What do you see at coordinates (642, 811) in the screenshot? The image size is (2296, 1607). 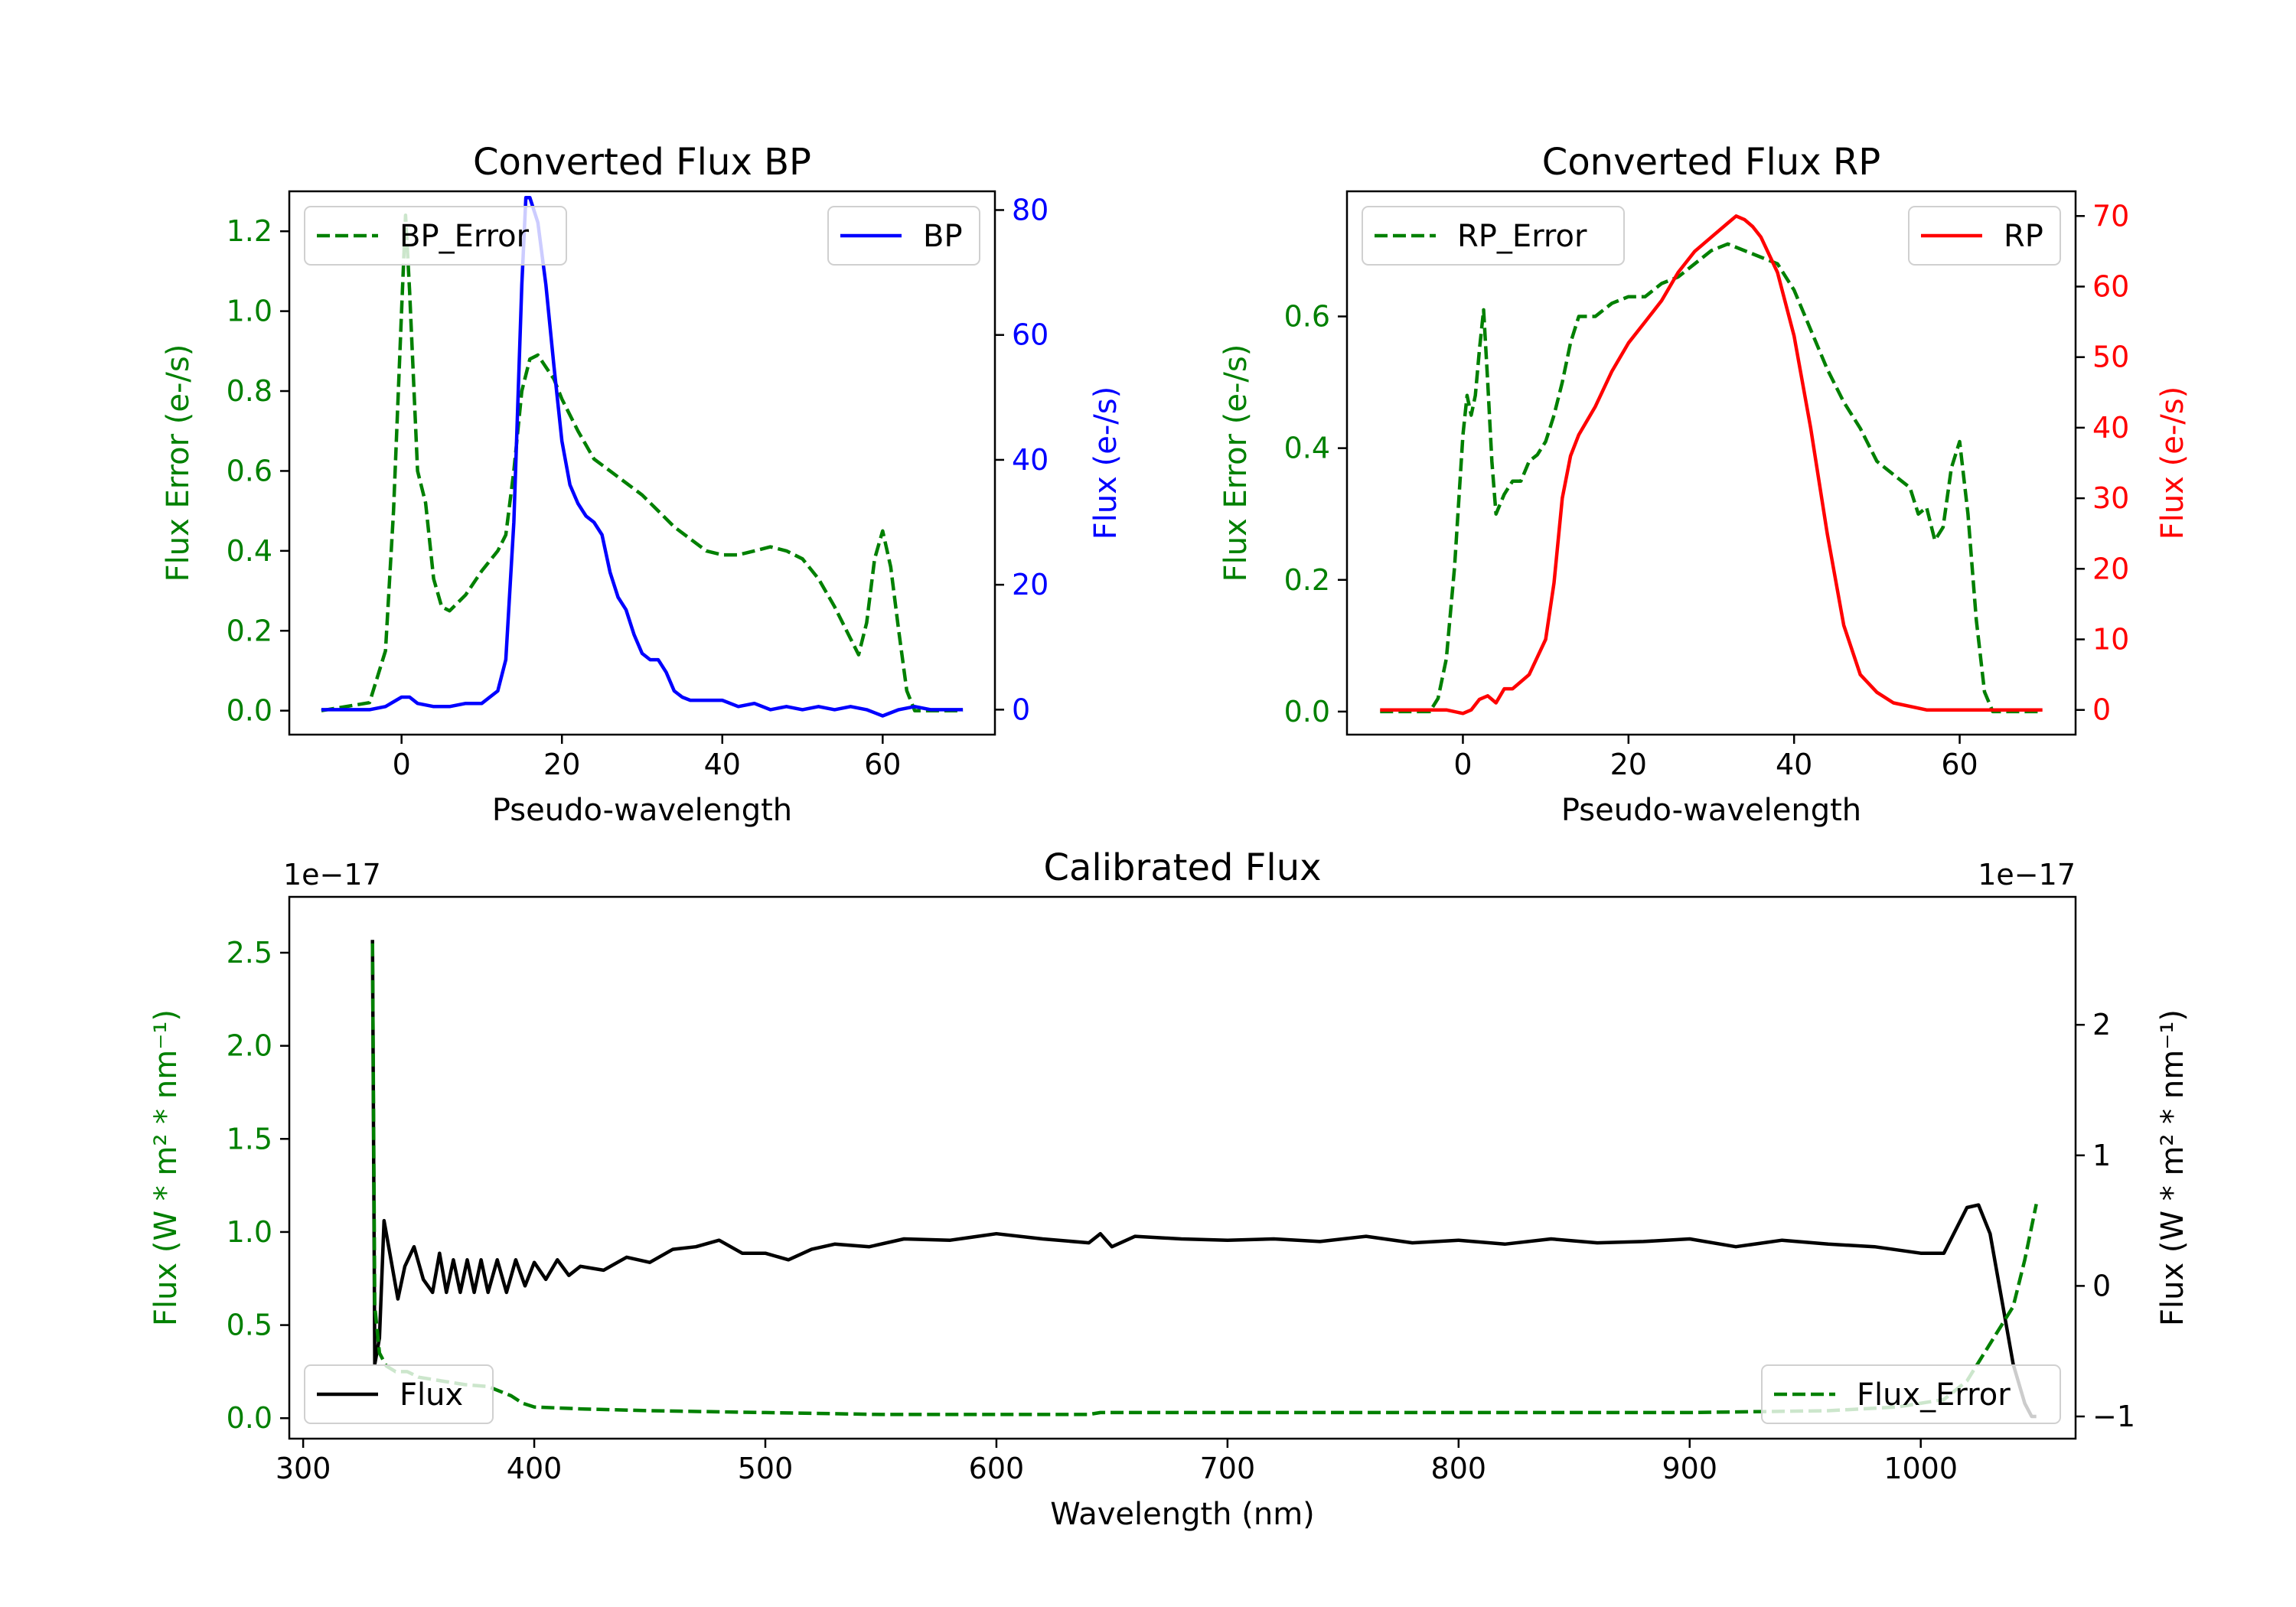 I see `bp-xlabel: Pseudo-wavelength` at bounding box center [642, 811].